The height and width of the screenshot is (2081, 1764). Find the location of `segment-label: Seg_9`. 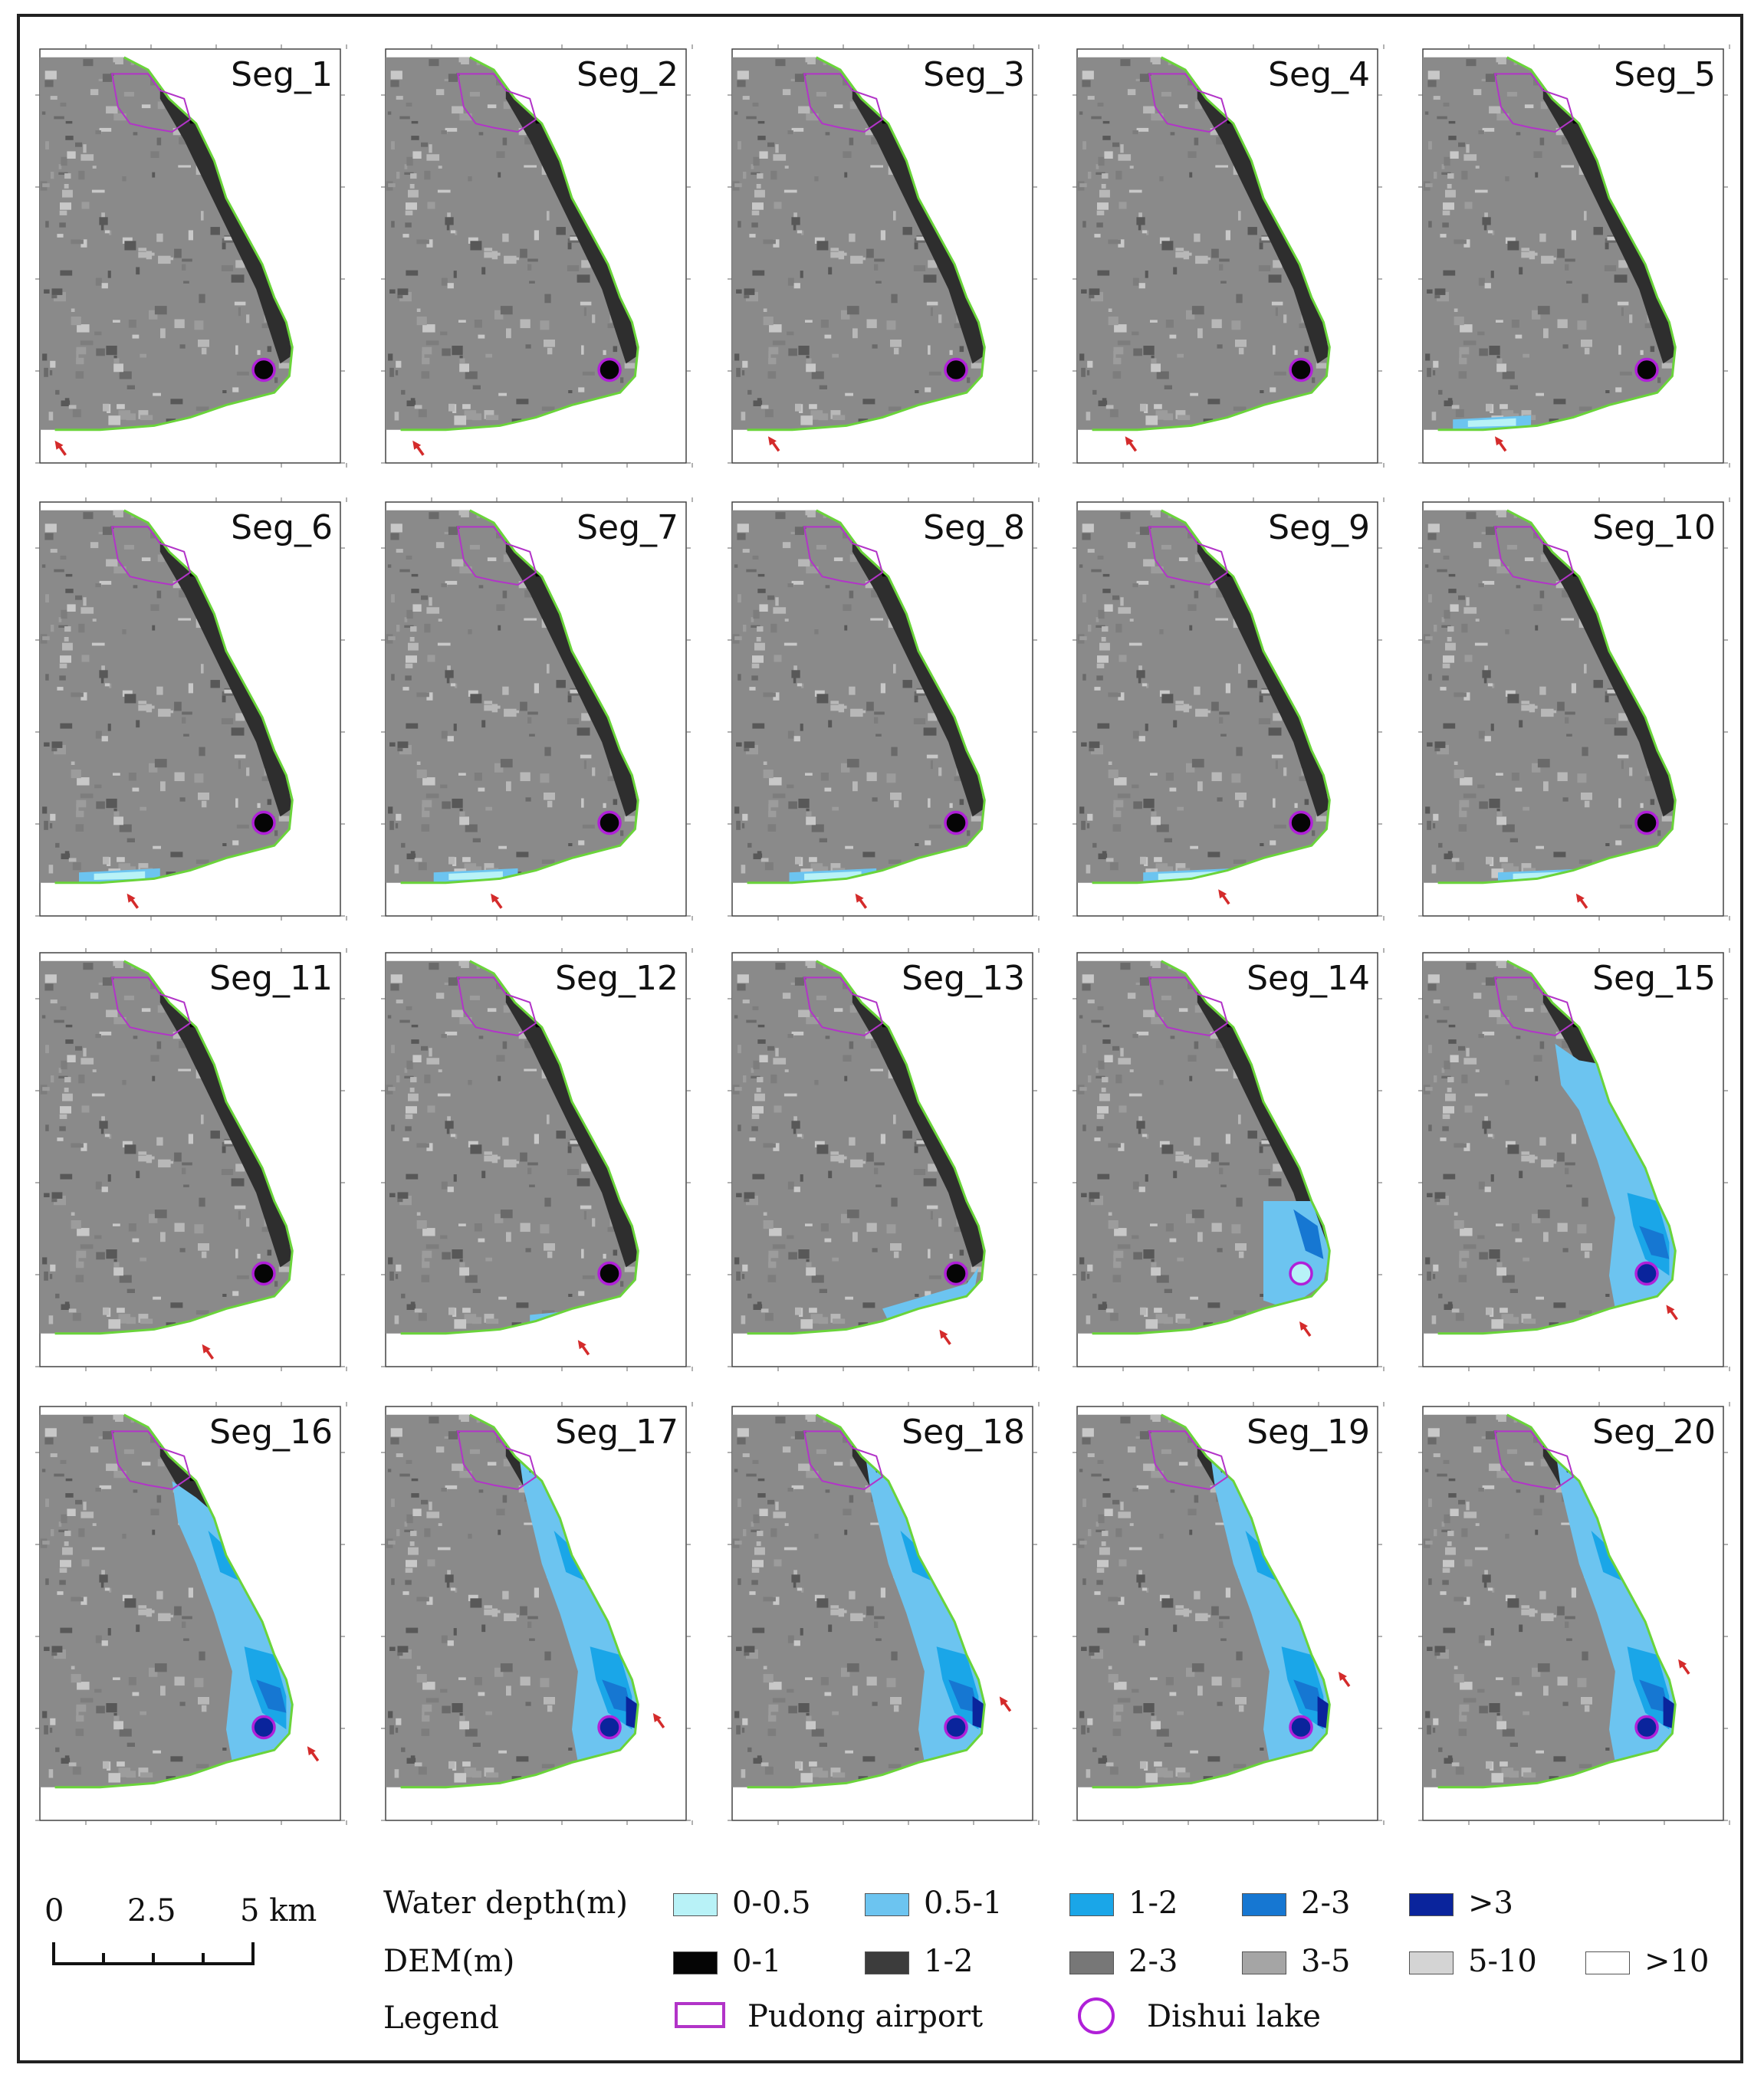

segment-label: Seg_9 is located at coordinates (1319, 527).